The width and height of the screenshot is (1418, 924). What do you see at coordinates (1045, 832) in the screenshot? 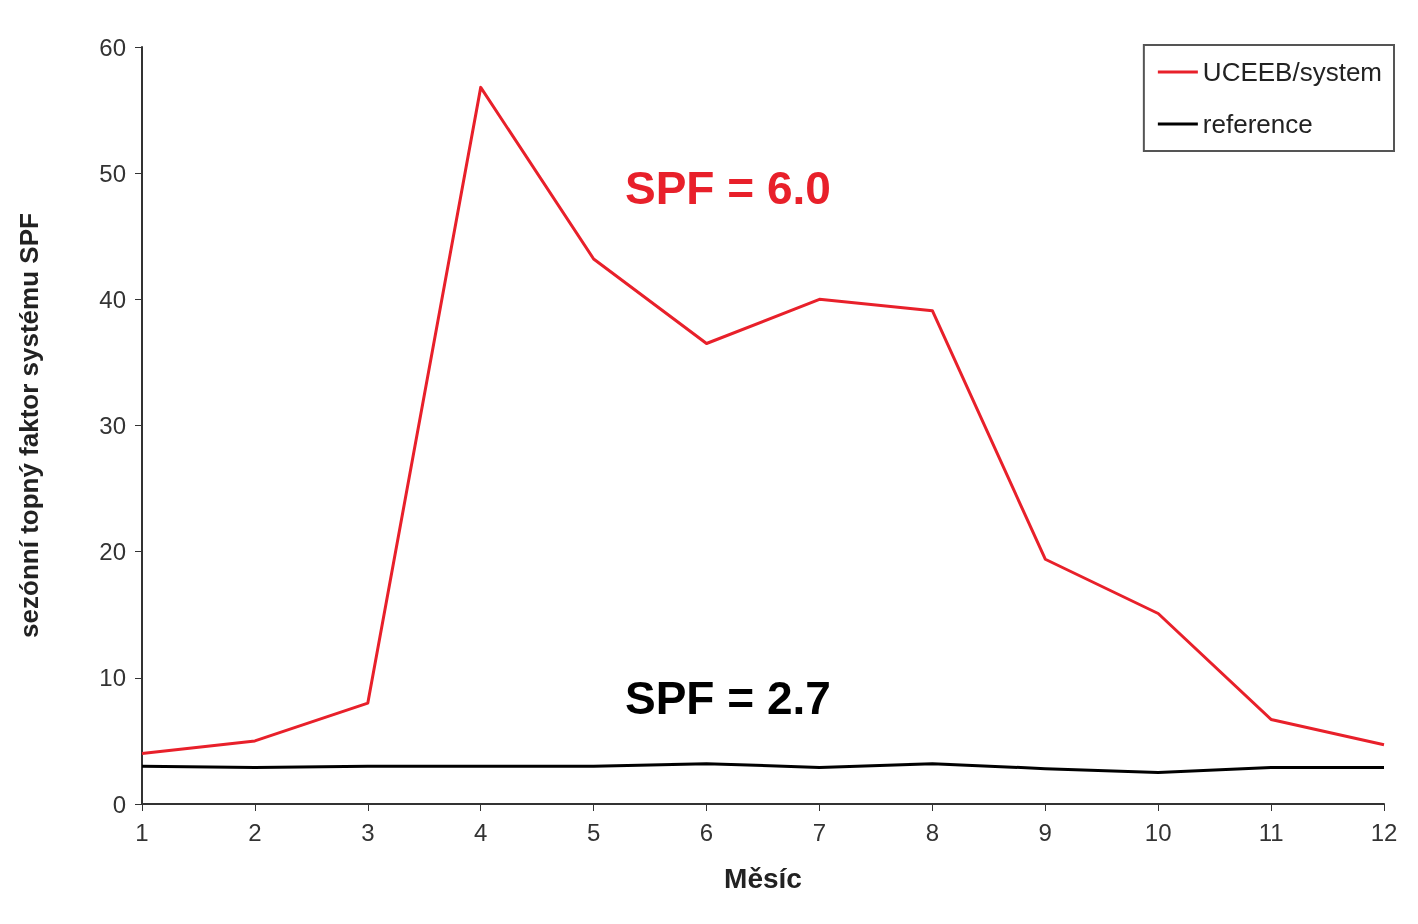
I see `x-tick-label: 9` at bounding box center [1045, 832].